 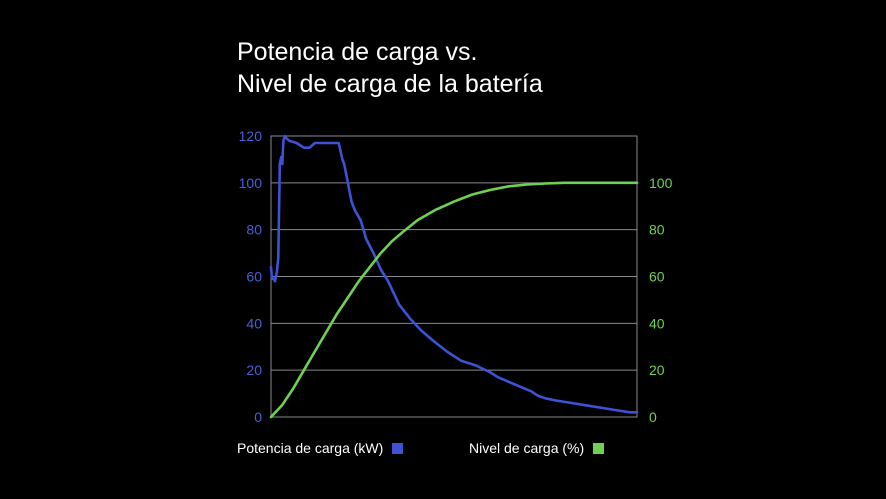 I want to click on legend-swatch-nivel, so click(x=599, y=448).